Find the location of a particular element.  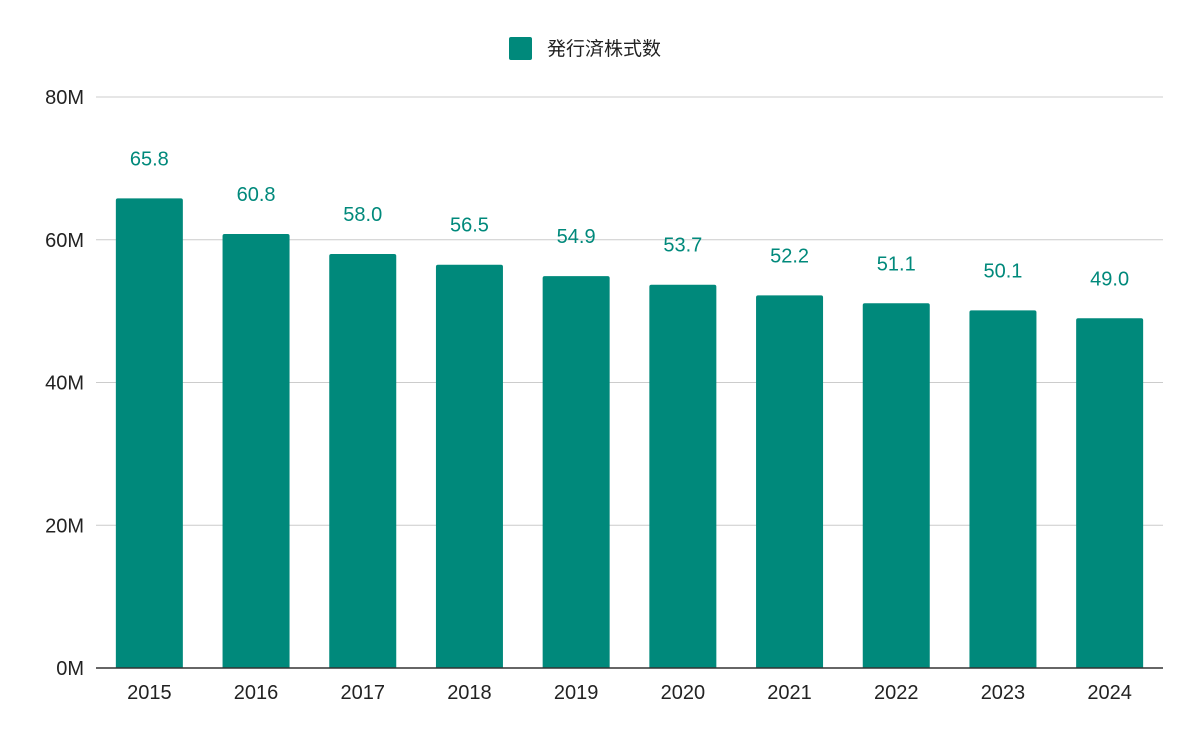

data-label: 65.8 is located at coordinates (149, 159).